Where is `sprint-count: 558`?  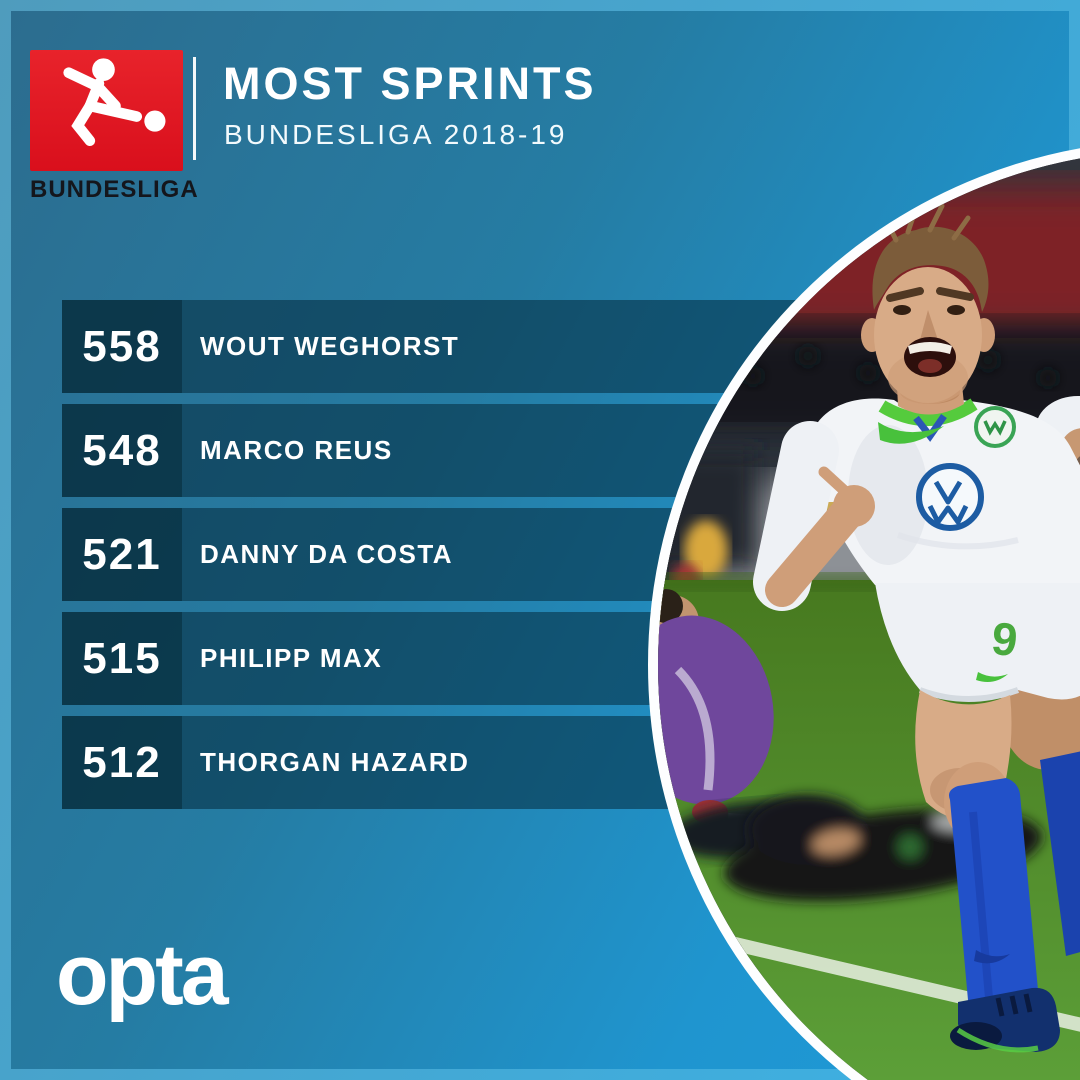
sprint-count: 558 is located at coordinates (122, 346).